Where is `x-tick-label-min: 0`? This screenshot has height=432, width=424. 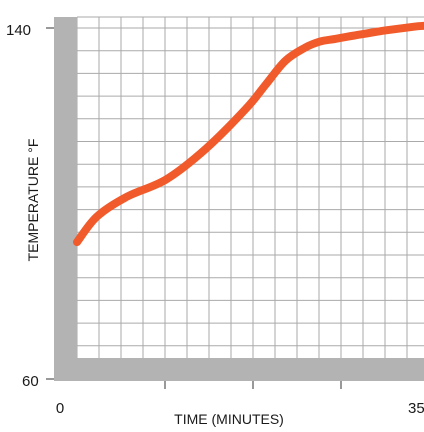 x-tick-label-min: 0 is located at coordinates (60, 408).